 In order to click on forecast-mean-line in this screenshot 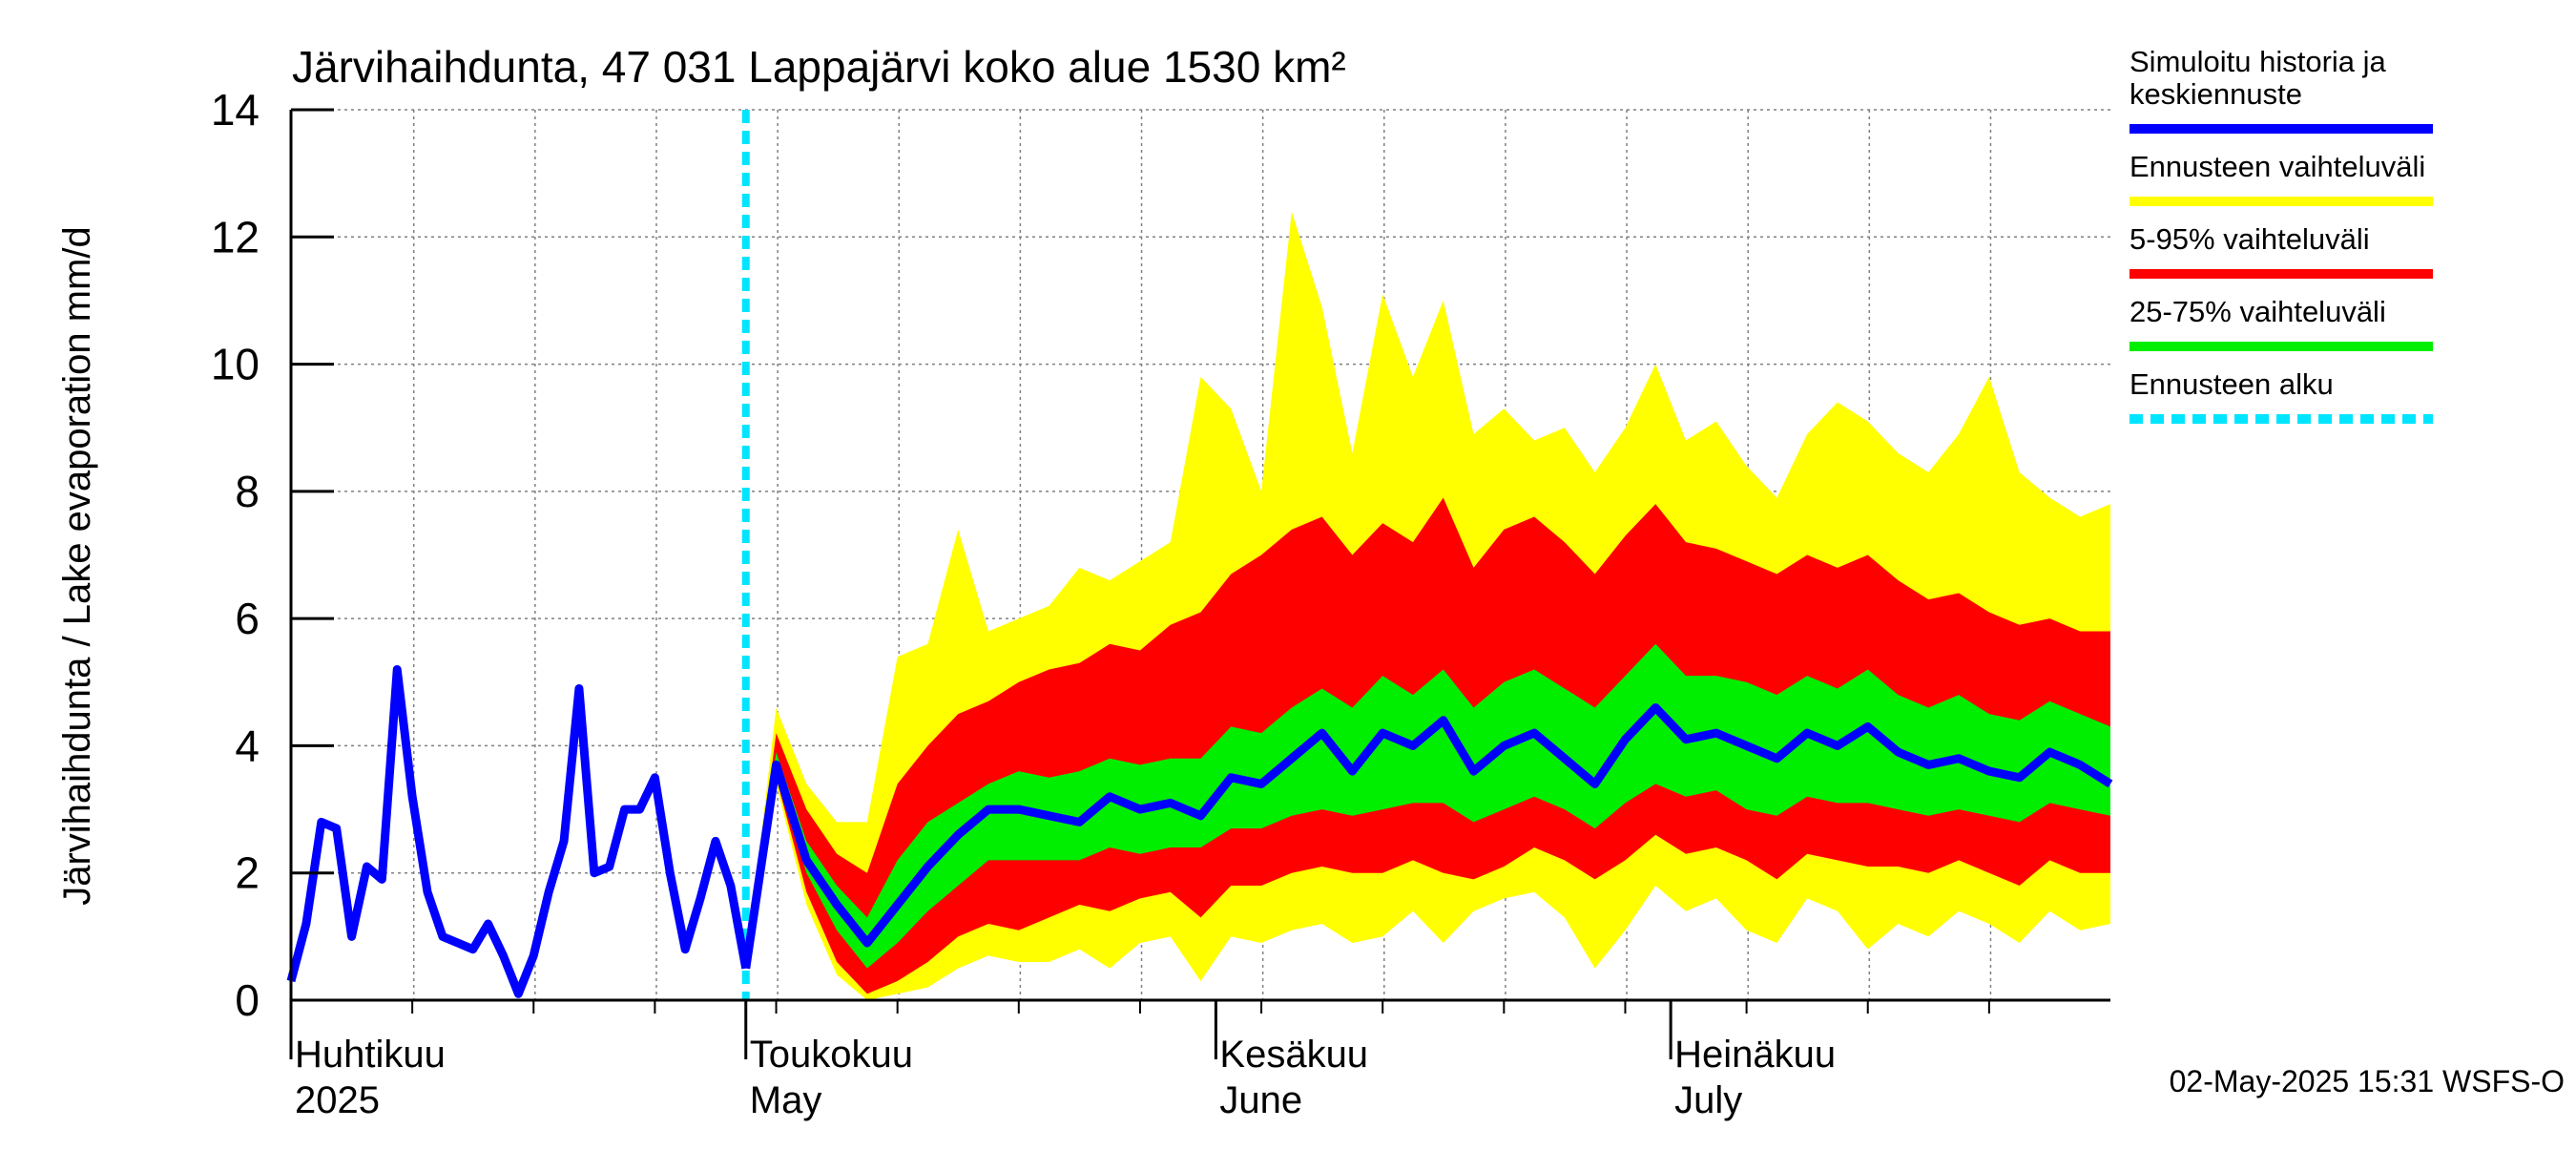, I will do `click(1427, 836)`.